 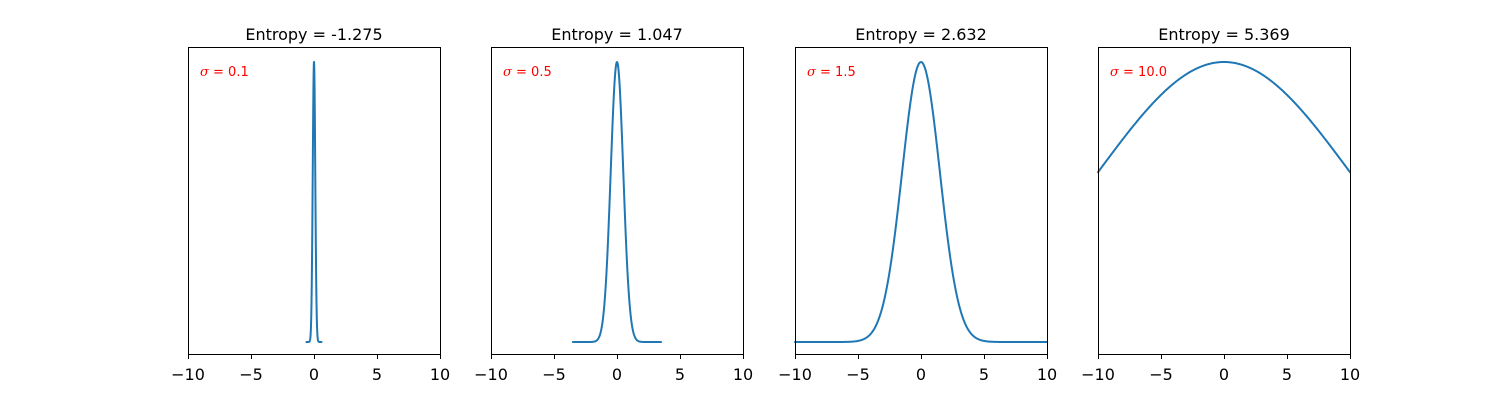 I want to click on subplot-1-axes-frame, so click(x=314, y=201).